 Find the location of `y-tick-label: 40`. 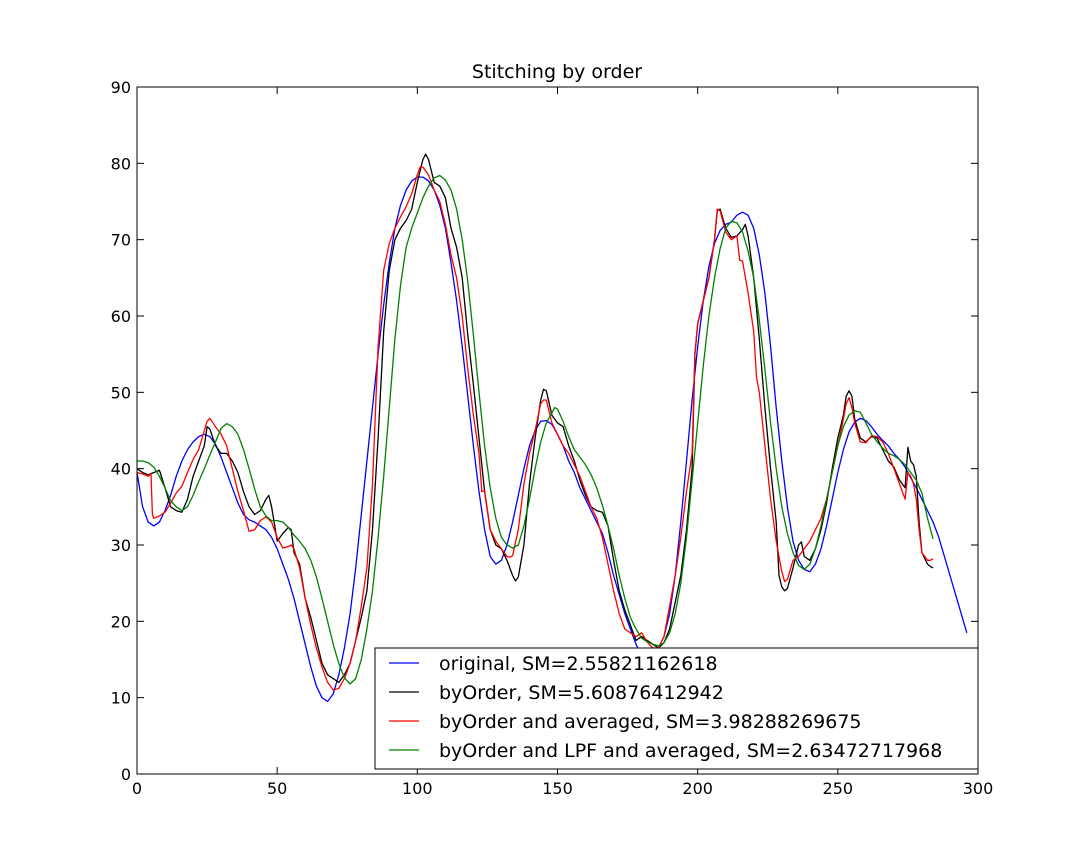

y-tick-label: 40 is located at coordinates (121, 469).